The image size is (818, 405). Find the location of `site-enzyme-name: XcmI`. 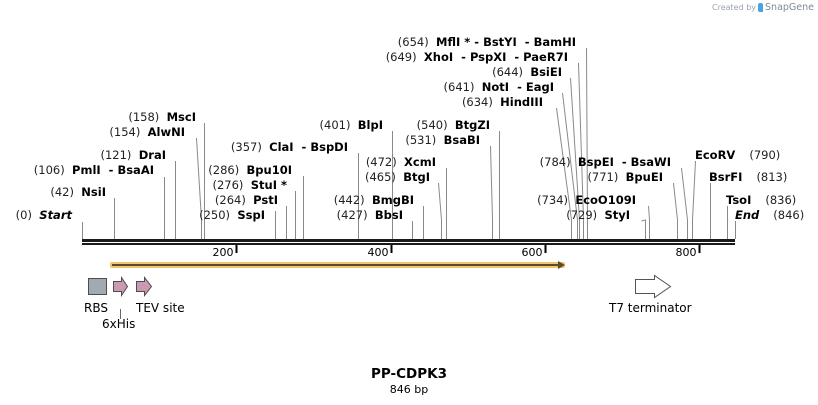

site-enzyme-name: XcmI is located at coordinates (420, 162).